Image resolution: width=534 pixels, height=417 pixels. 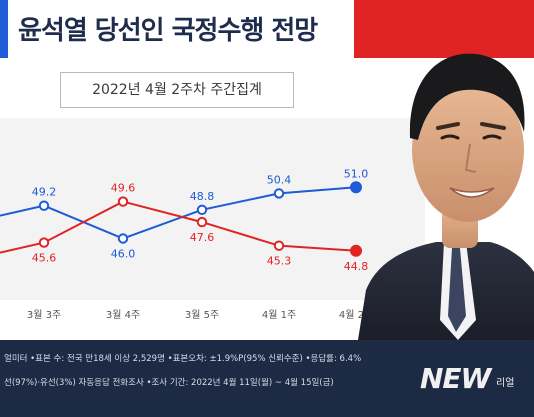 What do you see at coordinates (44, 258) in the screenshot?
I see `data-label: 45.6` at bounding box center [44, 258].